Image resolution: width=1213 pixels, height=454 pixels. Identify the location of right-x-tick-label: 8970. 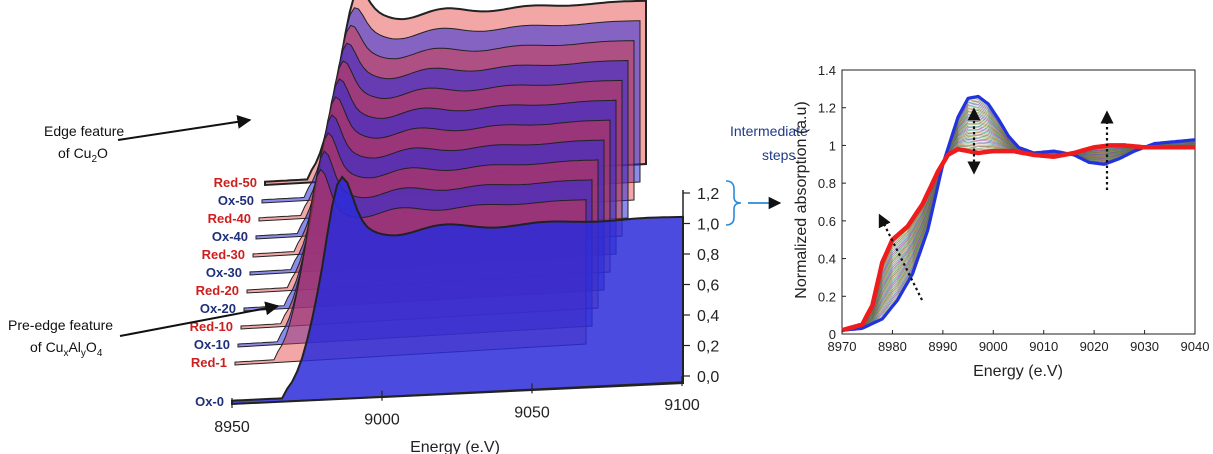
(842, 346).